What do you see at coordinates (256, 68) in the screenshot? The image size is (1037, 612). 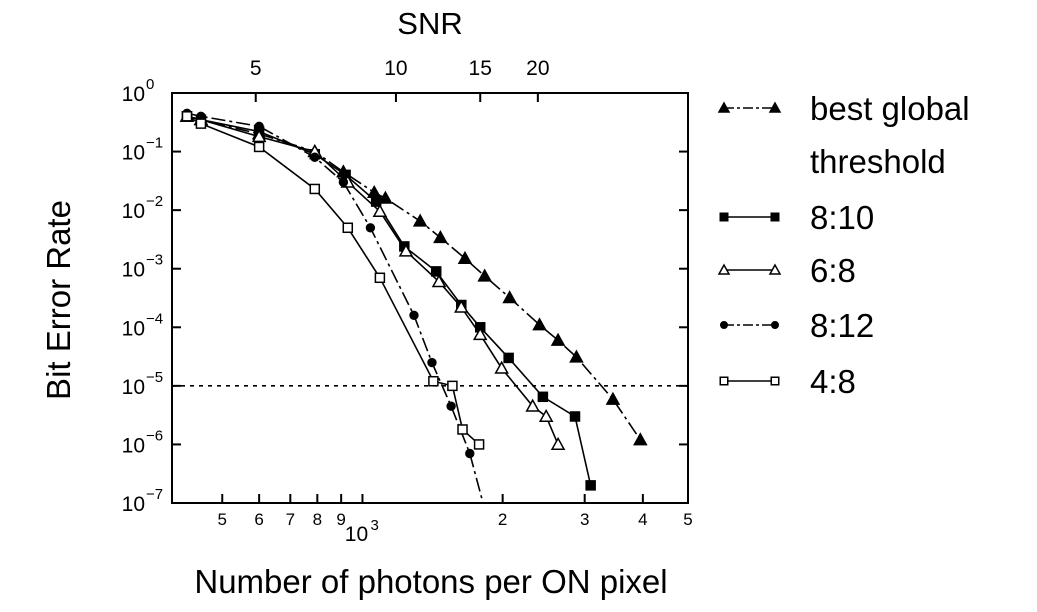 I see `top-tick-label: 5` at bounding box center [256, 68].